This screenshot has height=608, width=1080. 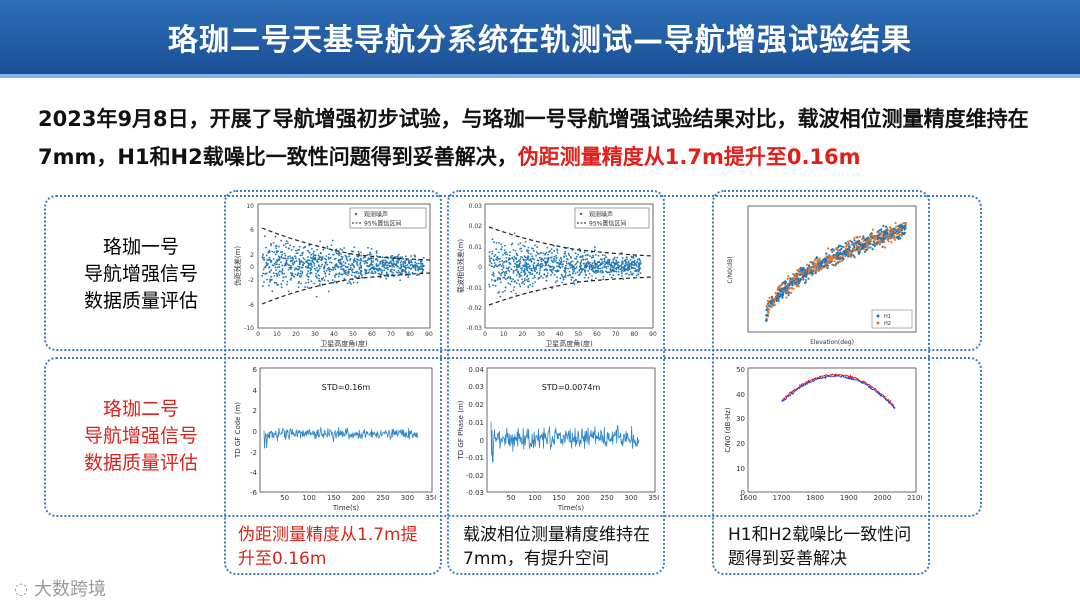 What do you see at coordinates (541, 334) in the screenshot?
I see `tick-x: 30` at bounding box center [541, 334].